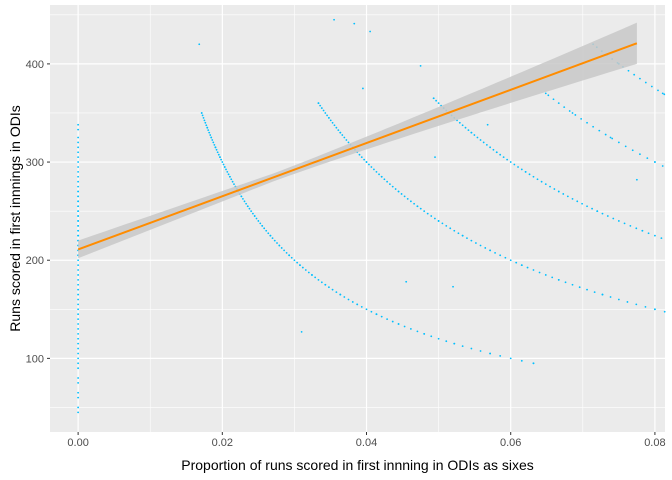 This screenshot has width=672, height=480. What do you see at coordinates (35, 163) in the screenshot?
I see `y-tick-label: 300` at bounding box center [35, 163].